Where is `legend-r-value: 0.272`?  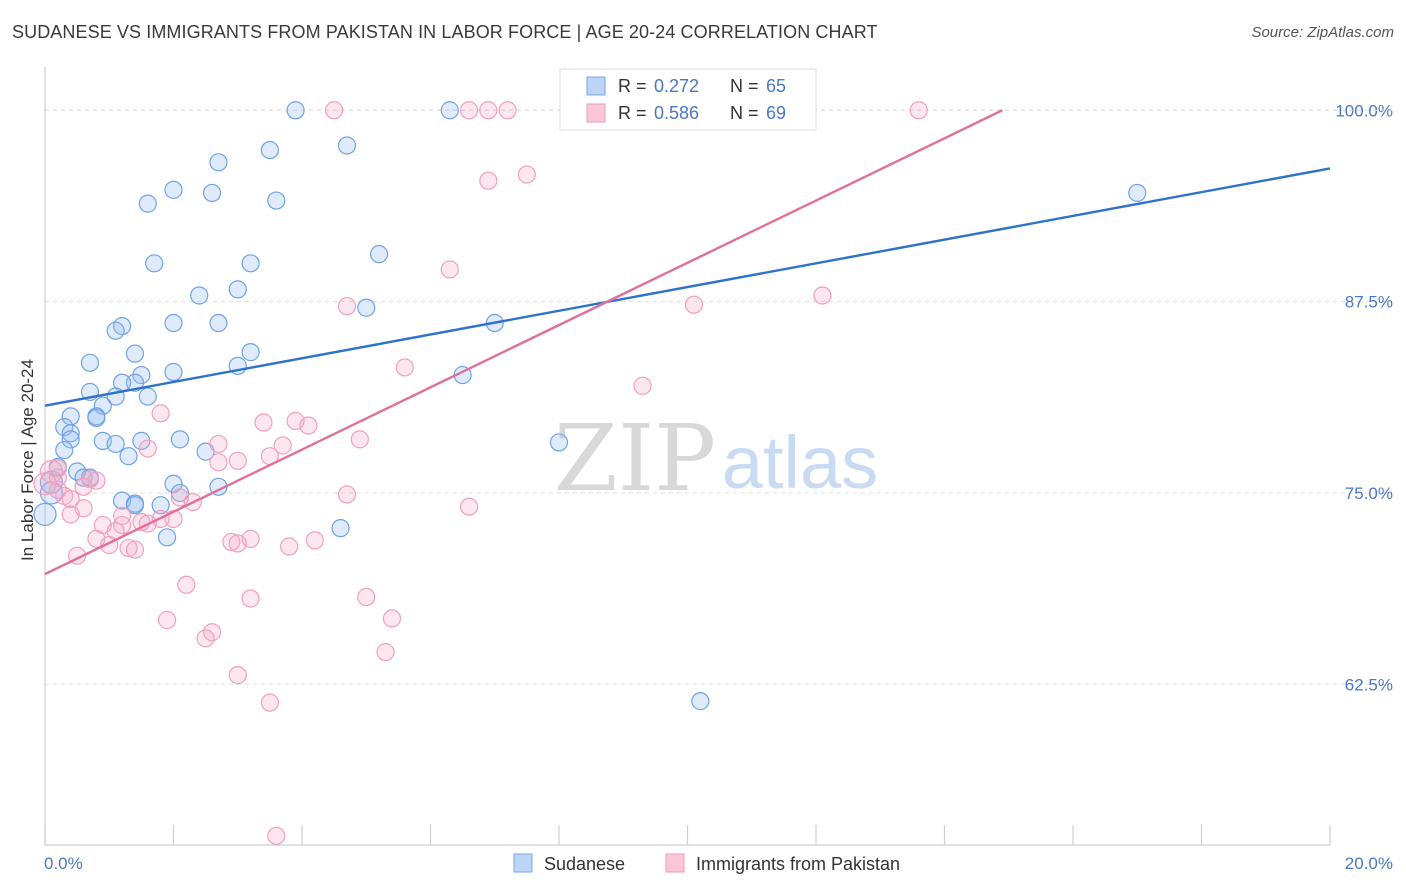
legend-r-value: 0.272 is located at coordinates (676, 86).